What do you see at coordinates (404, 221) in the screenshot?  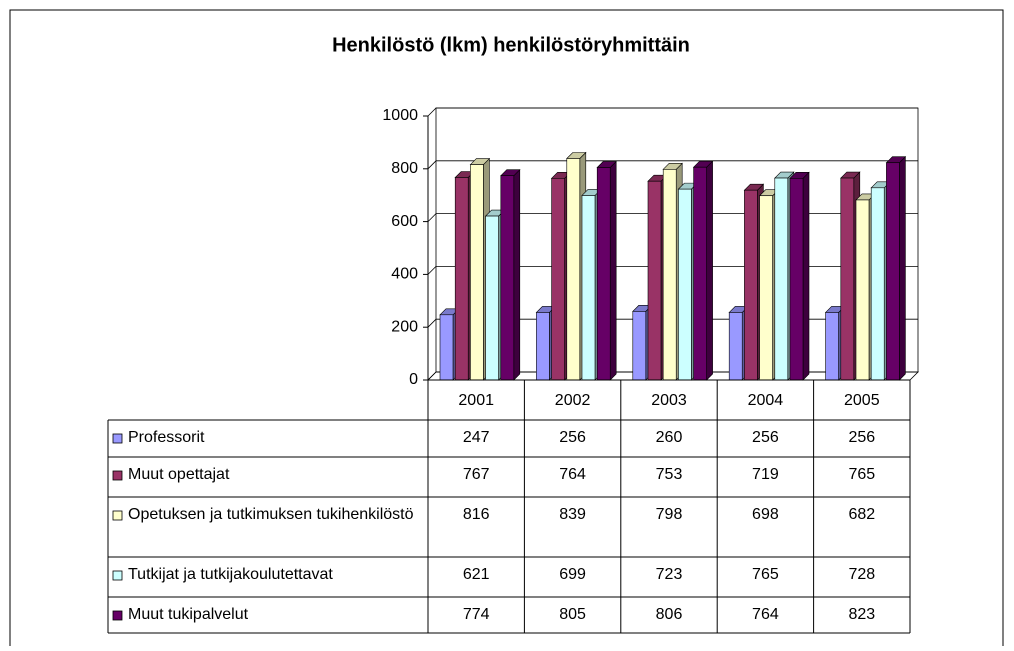 I see `y-tick-label: 600` at bounding box center [404, 221].